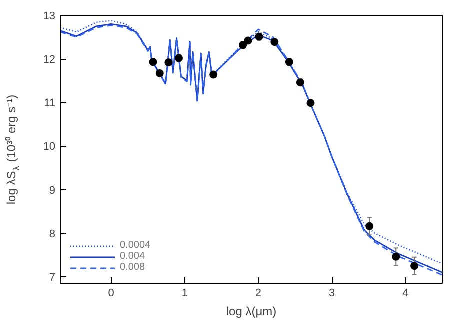 Image resolution: width=465 pixels, height=332 pixels. Describe the element at coordinates (52, 278) in the screenshot. I see `y-tick-label: 7` at that location.